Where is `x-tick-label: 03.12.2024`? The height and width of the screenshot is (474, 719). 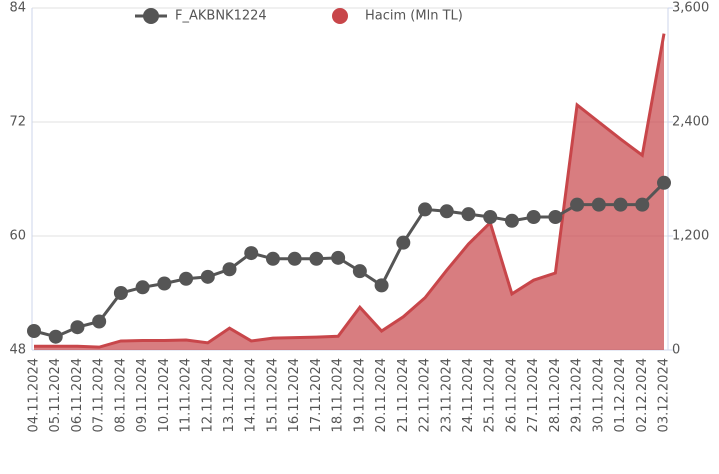
x-tick-label: 03.12.2024 is located at coordinates (664, 395).